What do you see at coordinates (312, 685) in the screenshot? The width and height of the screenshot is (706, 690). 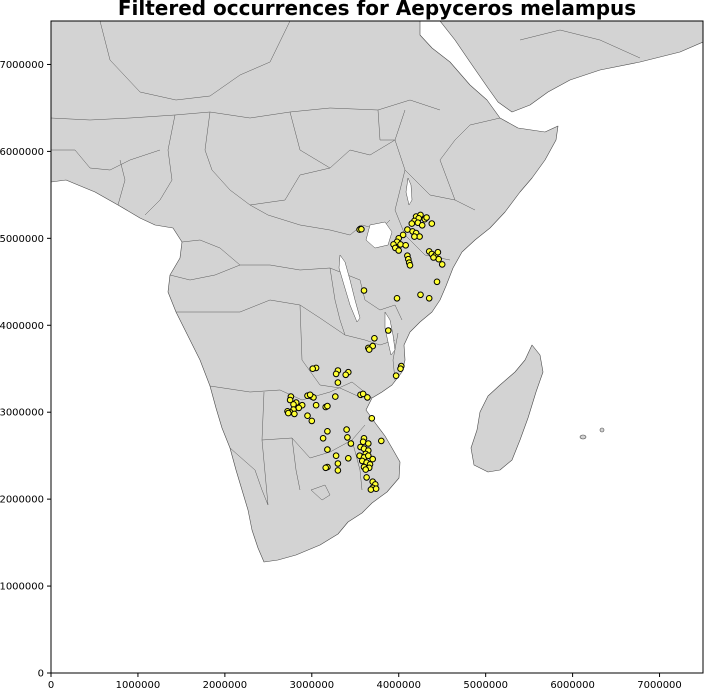 I see `x-tick-label: 3000000` at bounding box center [312, 685].